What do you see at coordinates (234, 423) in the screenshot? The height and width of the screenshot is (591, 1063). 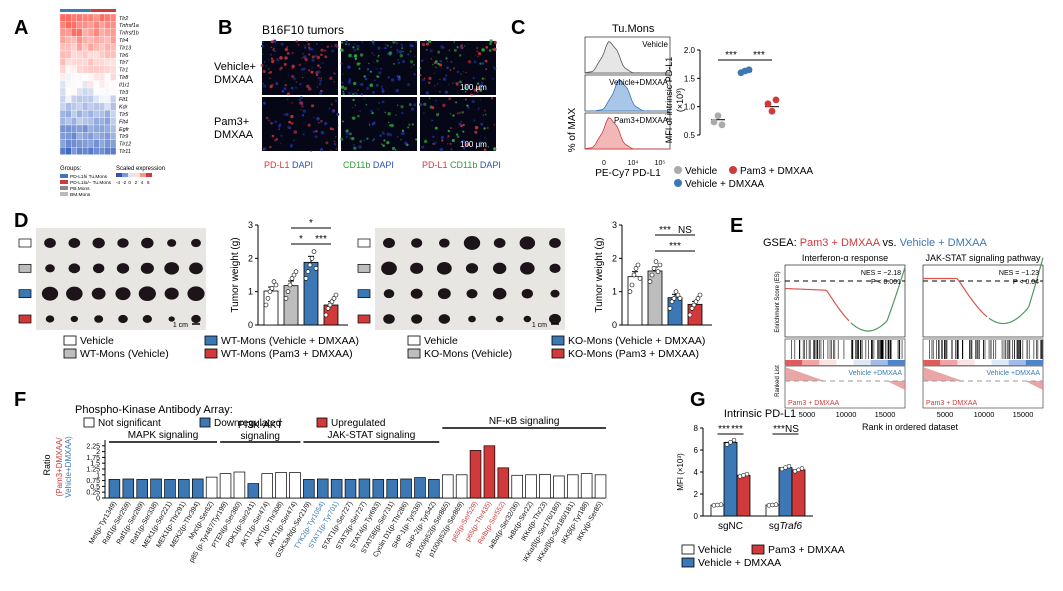 I see `panel-f-legend: Not significant Downregulated Upregulated` at bounding box center [234, 423].